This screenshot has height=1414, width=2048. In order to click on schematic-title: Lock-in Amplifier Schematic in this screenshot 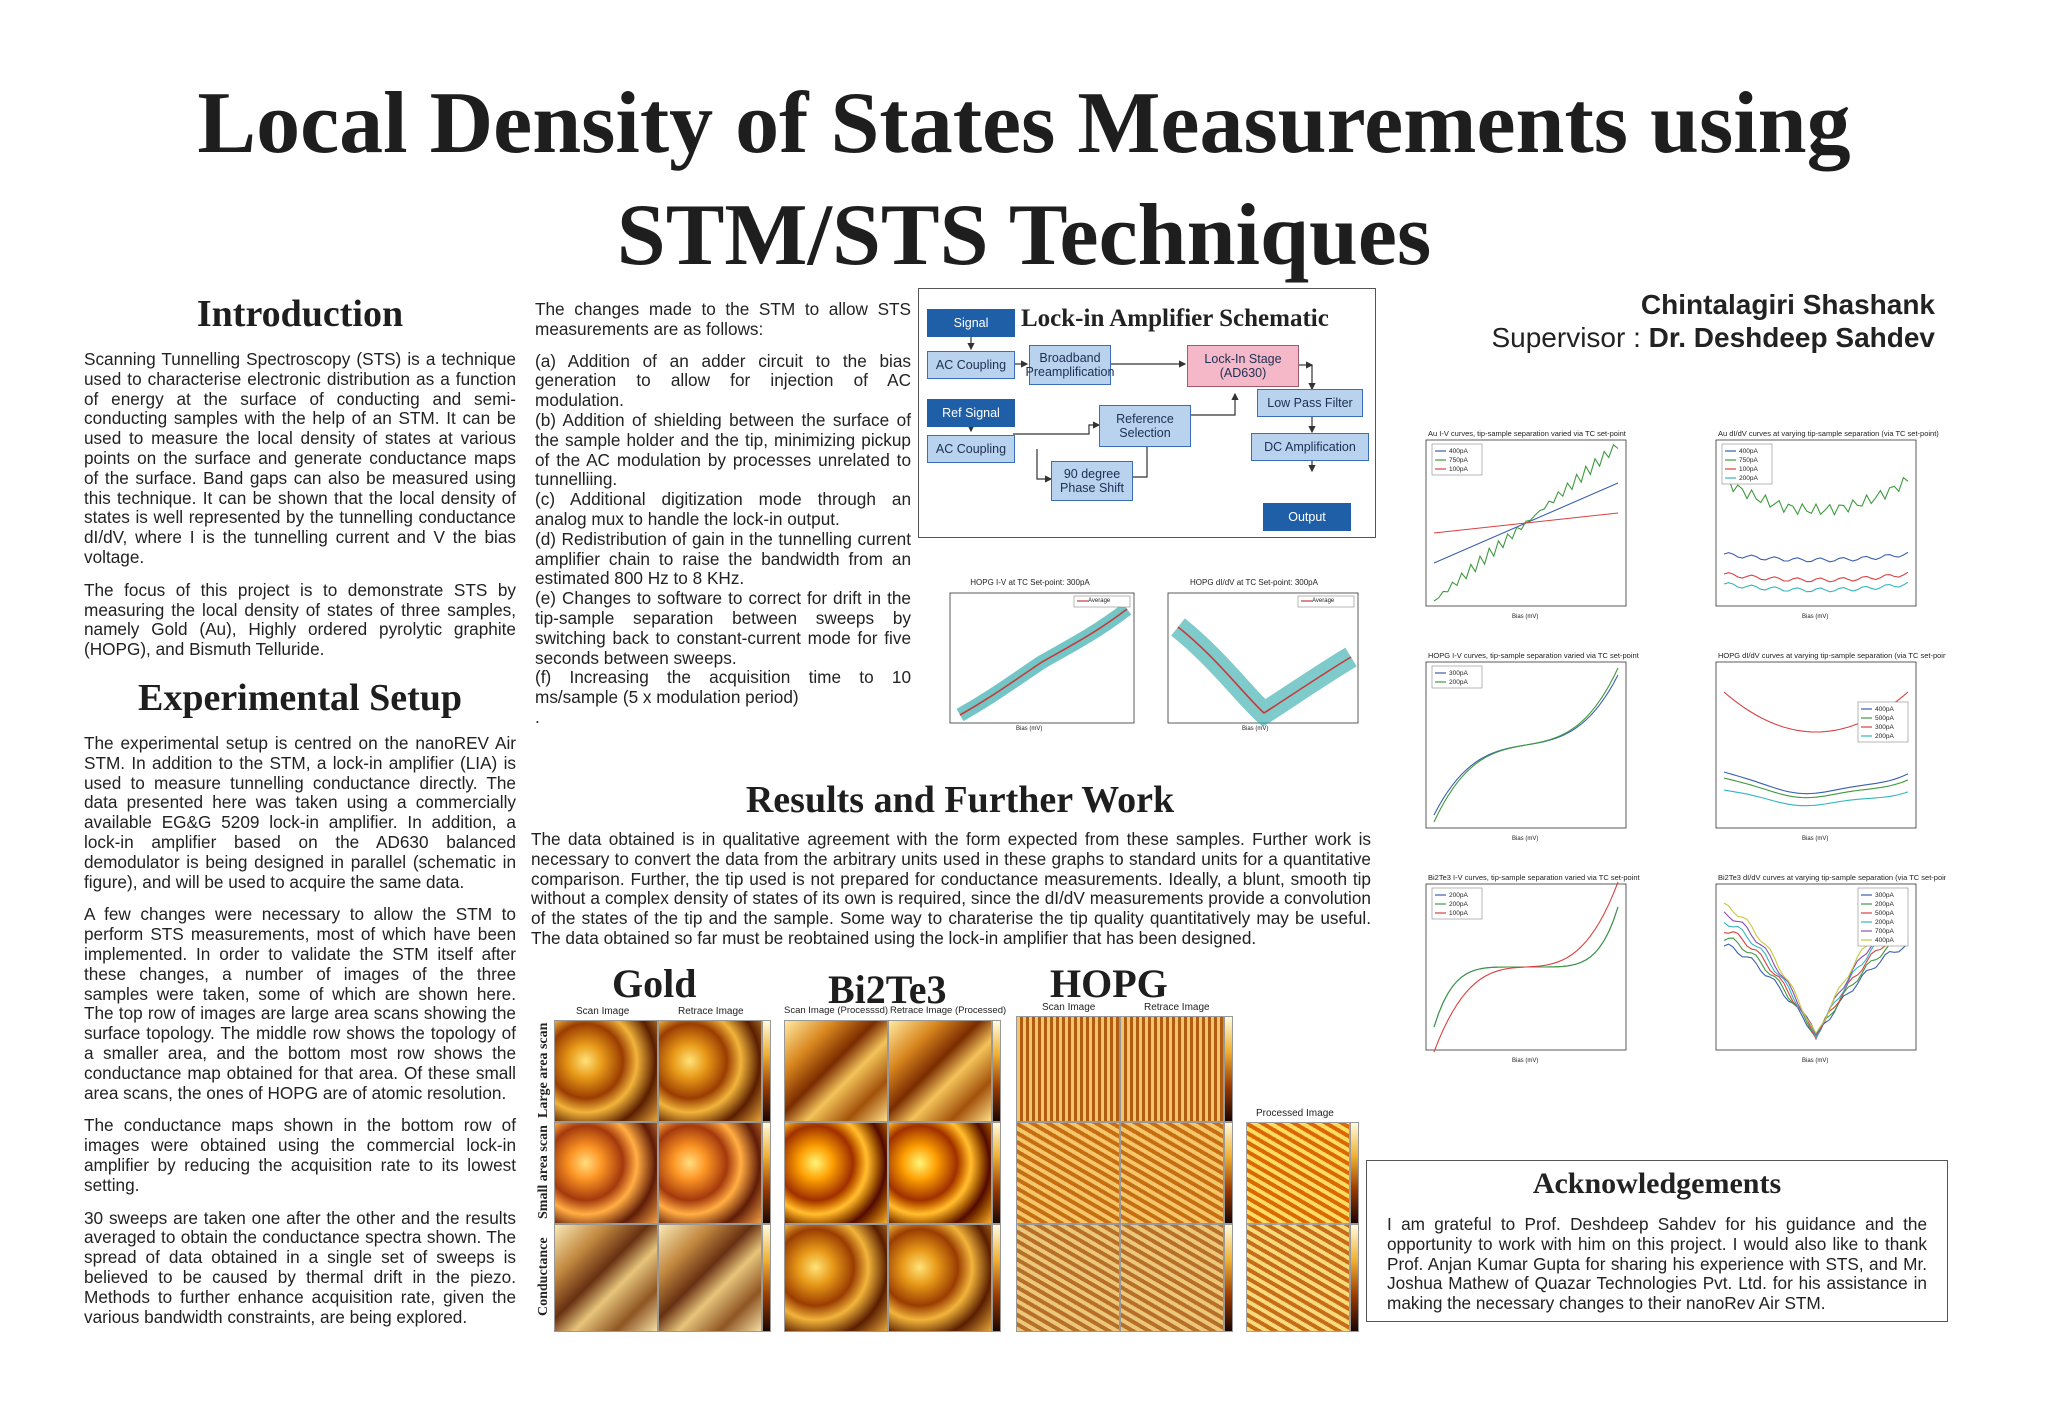, I will do `click(1175, 318)`.